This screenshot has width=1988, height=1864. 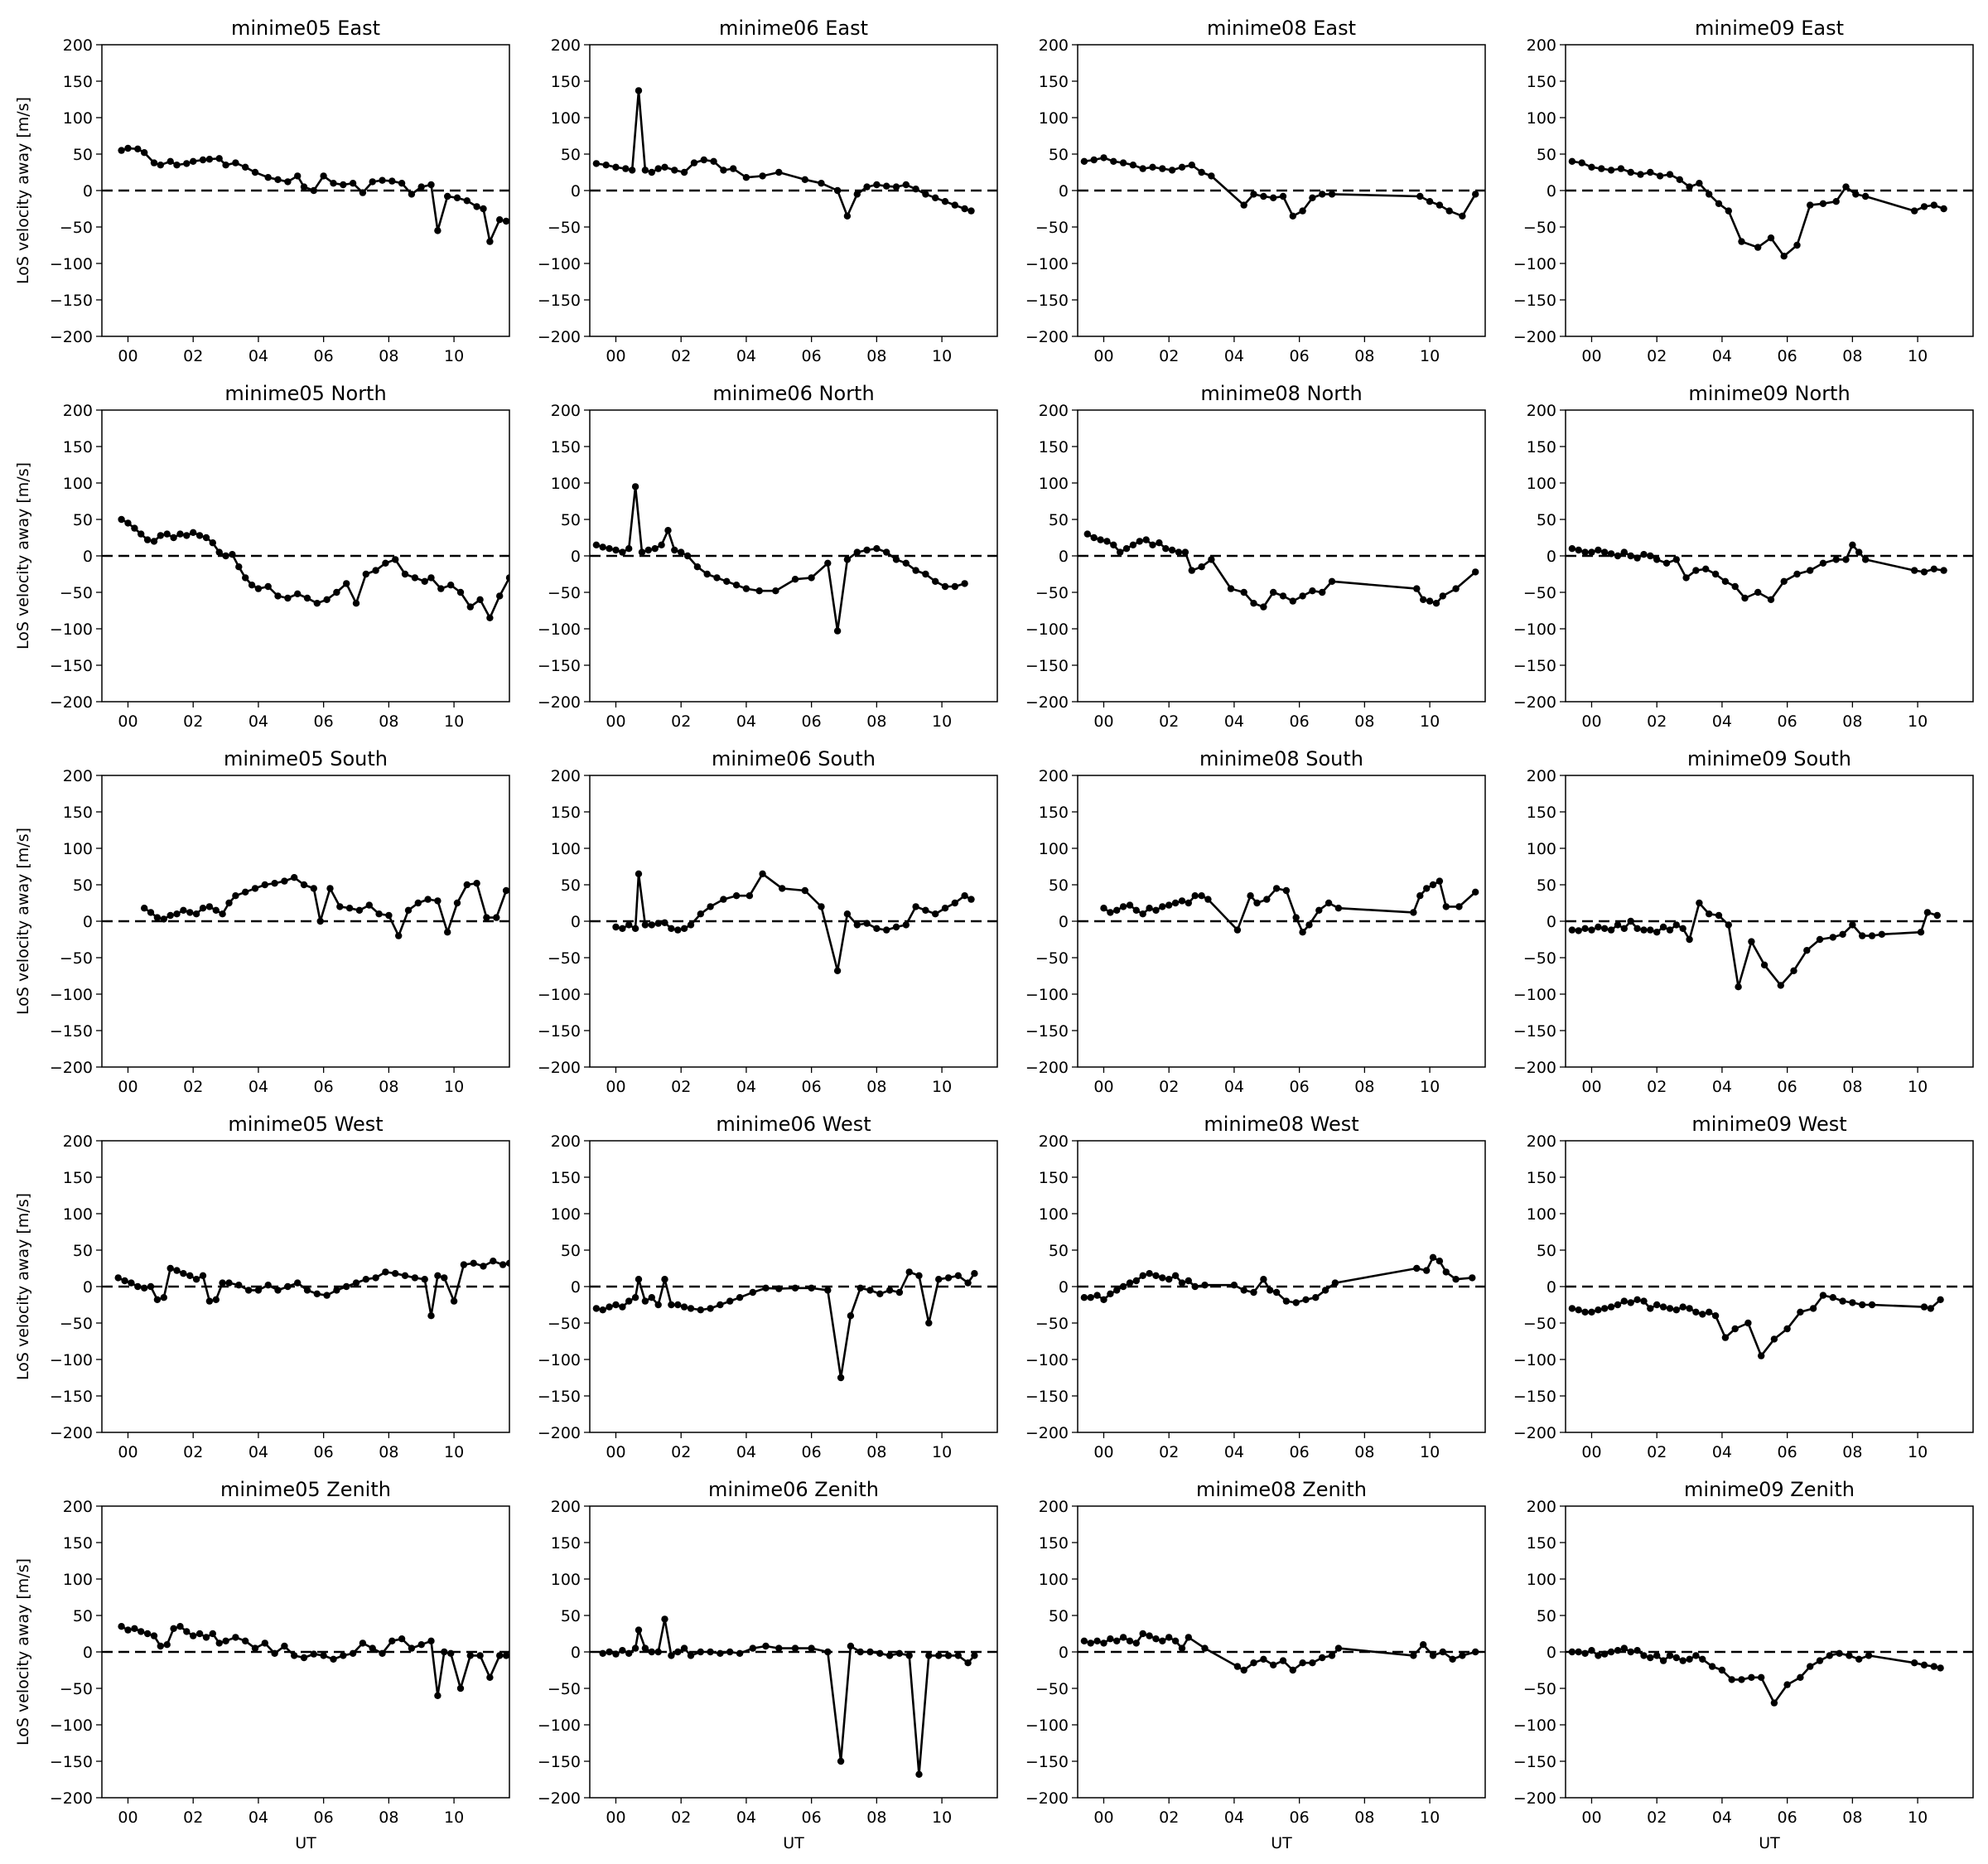 I want to click on panel-title: minime08 West, so click(x=1281, y=1124).